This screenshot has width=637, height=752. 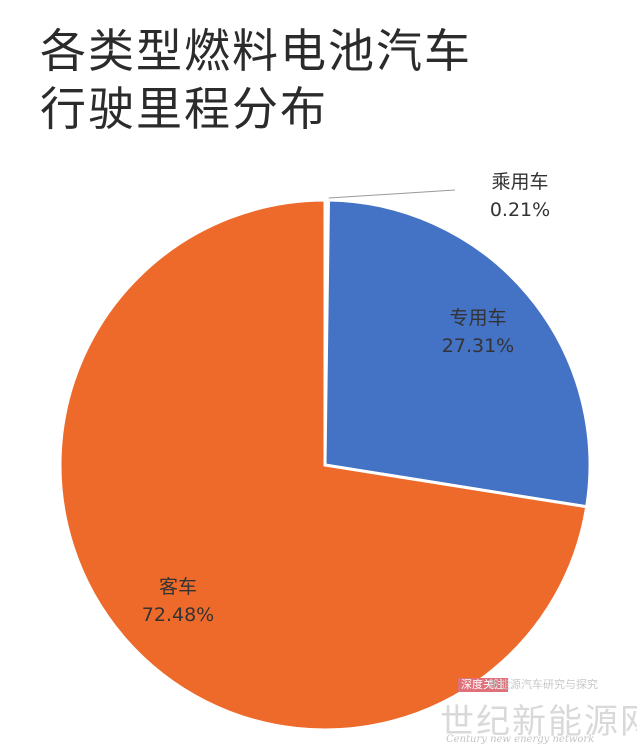 What do you see at coordinates (543, 684) in the screenshot?
I see `watermark-subtitle: 新能源汽车研究与探究` at bounding box center [543, 684].